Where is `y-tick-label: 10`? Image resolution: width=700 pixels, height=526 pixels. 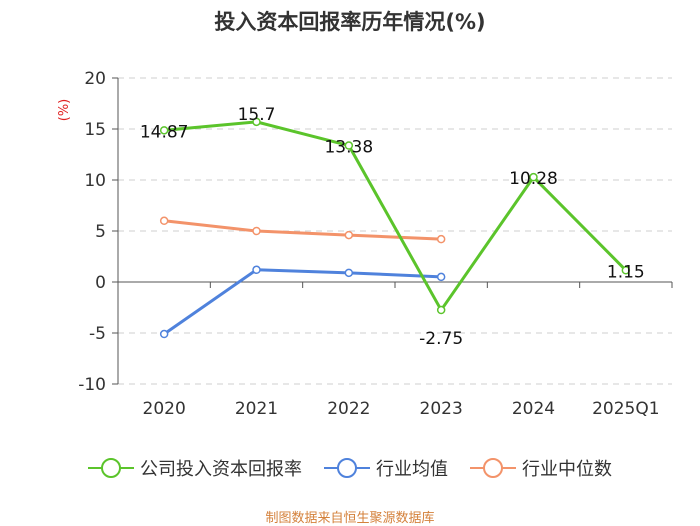
y-tick-label: 10 is located at coordinates (95, 181).